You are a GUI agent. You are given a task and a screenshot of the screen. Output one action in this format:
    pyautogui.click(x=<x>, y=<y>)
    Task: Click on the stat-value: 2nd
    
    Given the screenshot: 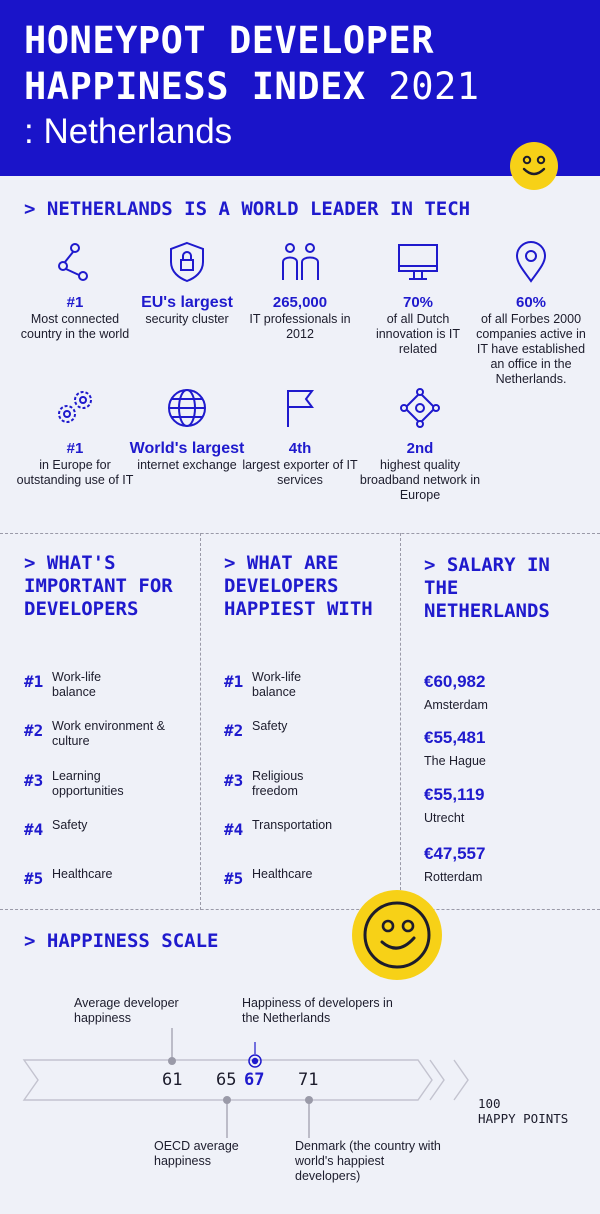 What is the action you would take?
    pyautogui.click(x=420, y=448)
    